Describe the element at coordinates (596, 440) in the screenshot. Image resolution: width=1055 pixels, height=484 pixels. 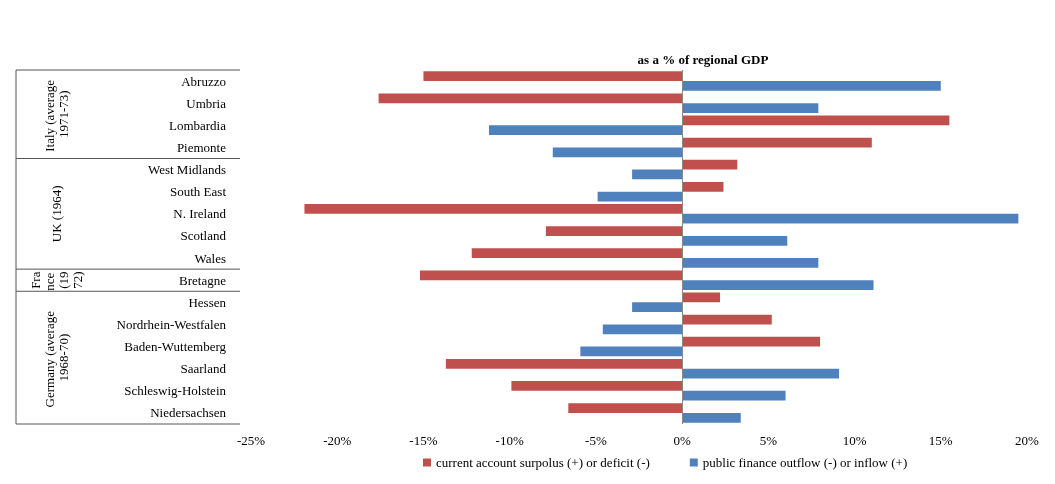
I see `x-tick-label: -5%` at that location.